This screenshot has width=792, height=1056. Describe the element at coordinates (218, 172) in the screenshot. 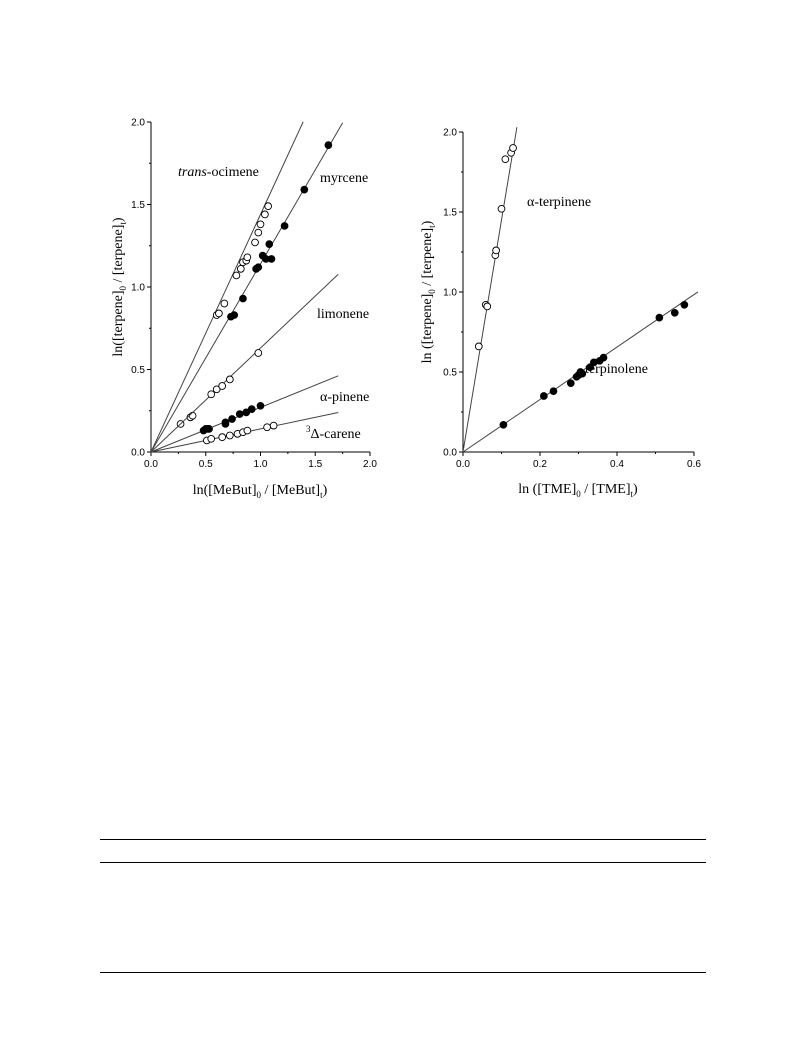

I see `chart1-series-label-trans-ocimene: trans-ocimene` at that location.